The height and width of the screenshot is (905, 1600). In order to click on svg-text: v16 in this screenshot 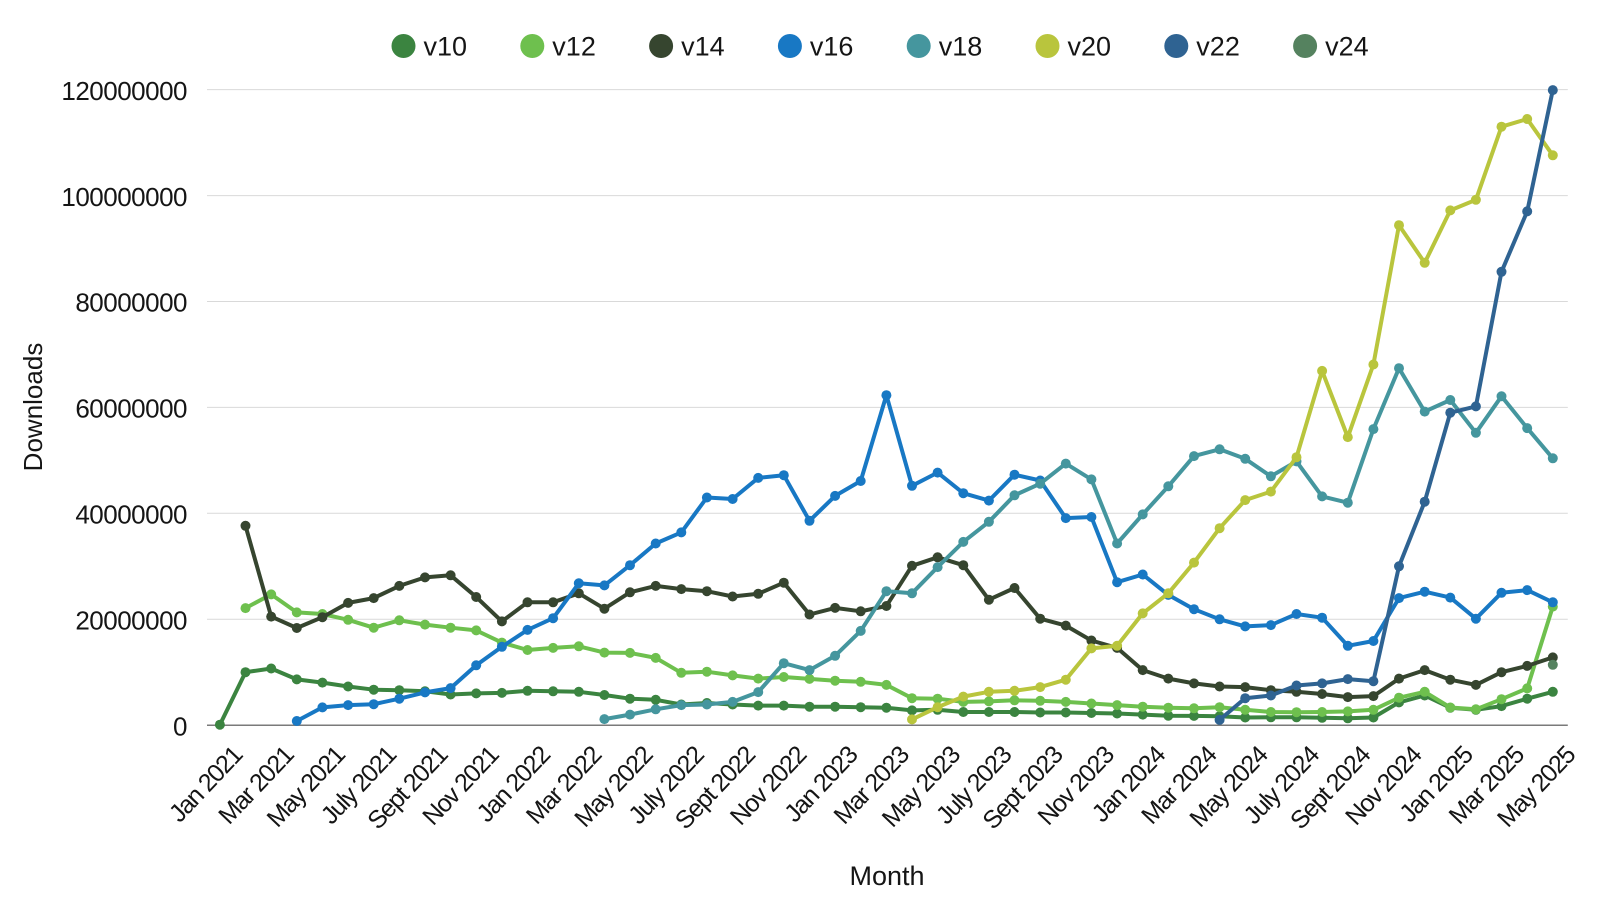, I will do `click(832, 47)`.